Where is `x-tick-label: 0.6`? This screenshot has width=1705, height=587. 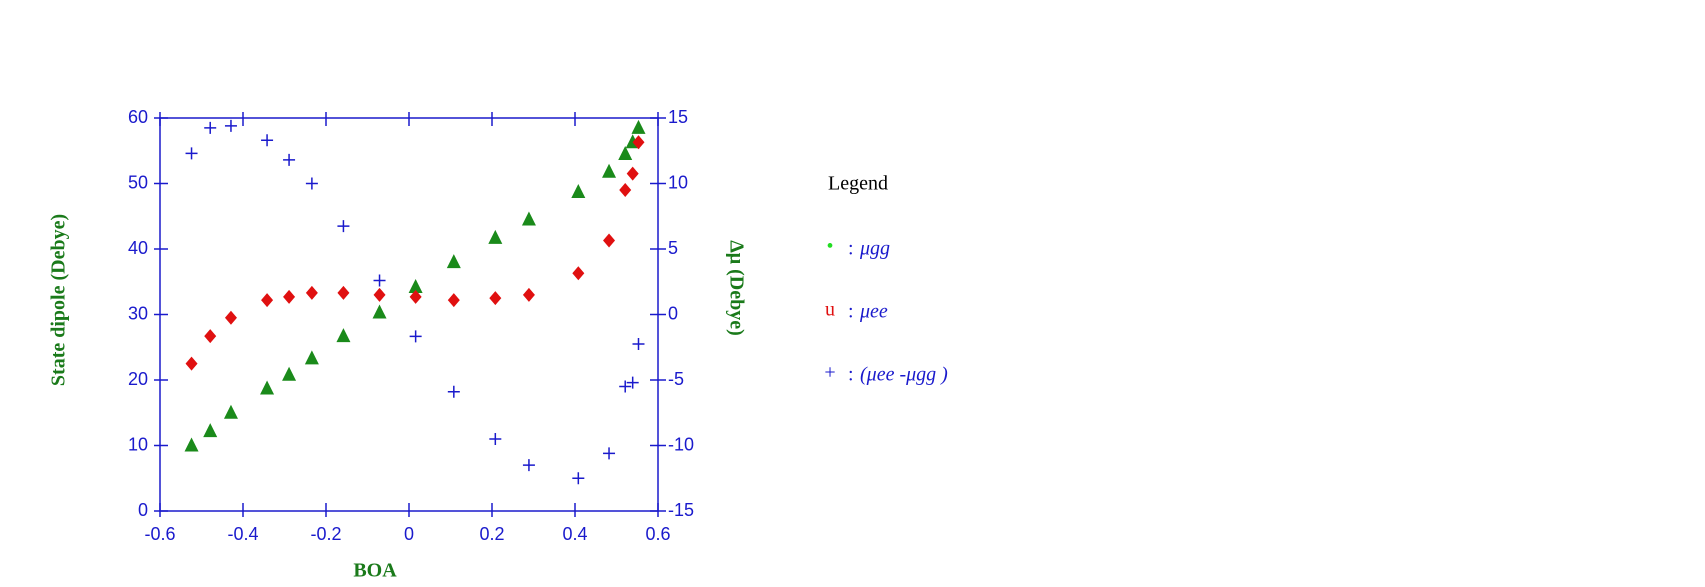 x-tick-label: 0.6 is located at coordinates (657, 534).